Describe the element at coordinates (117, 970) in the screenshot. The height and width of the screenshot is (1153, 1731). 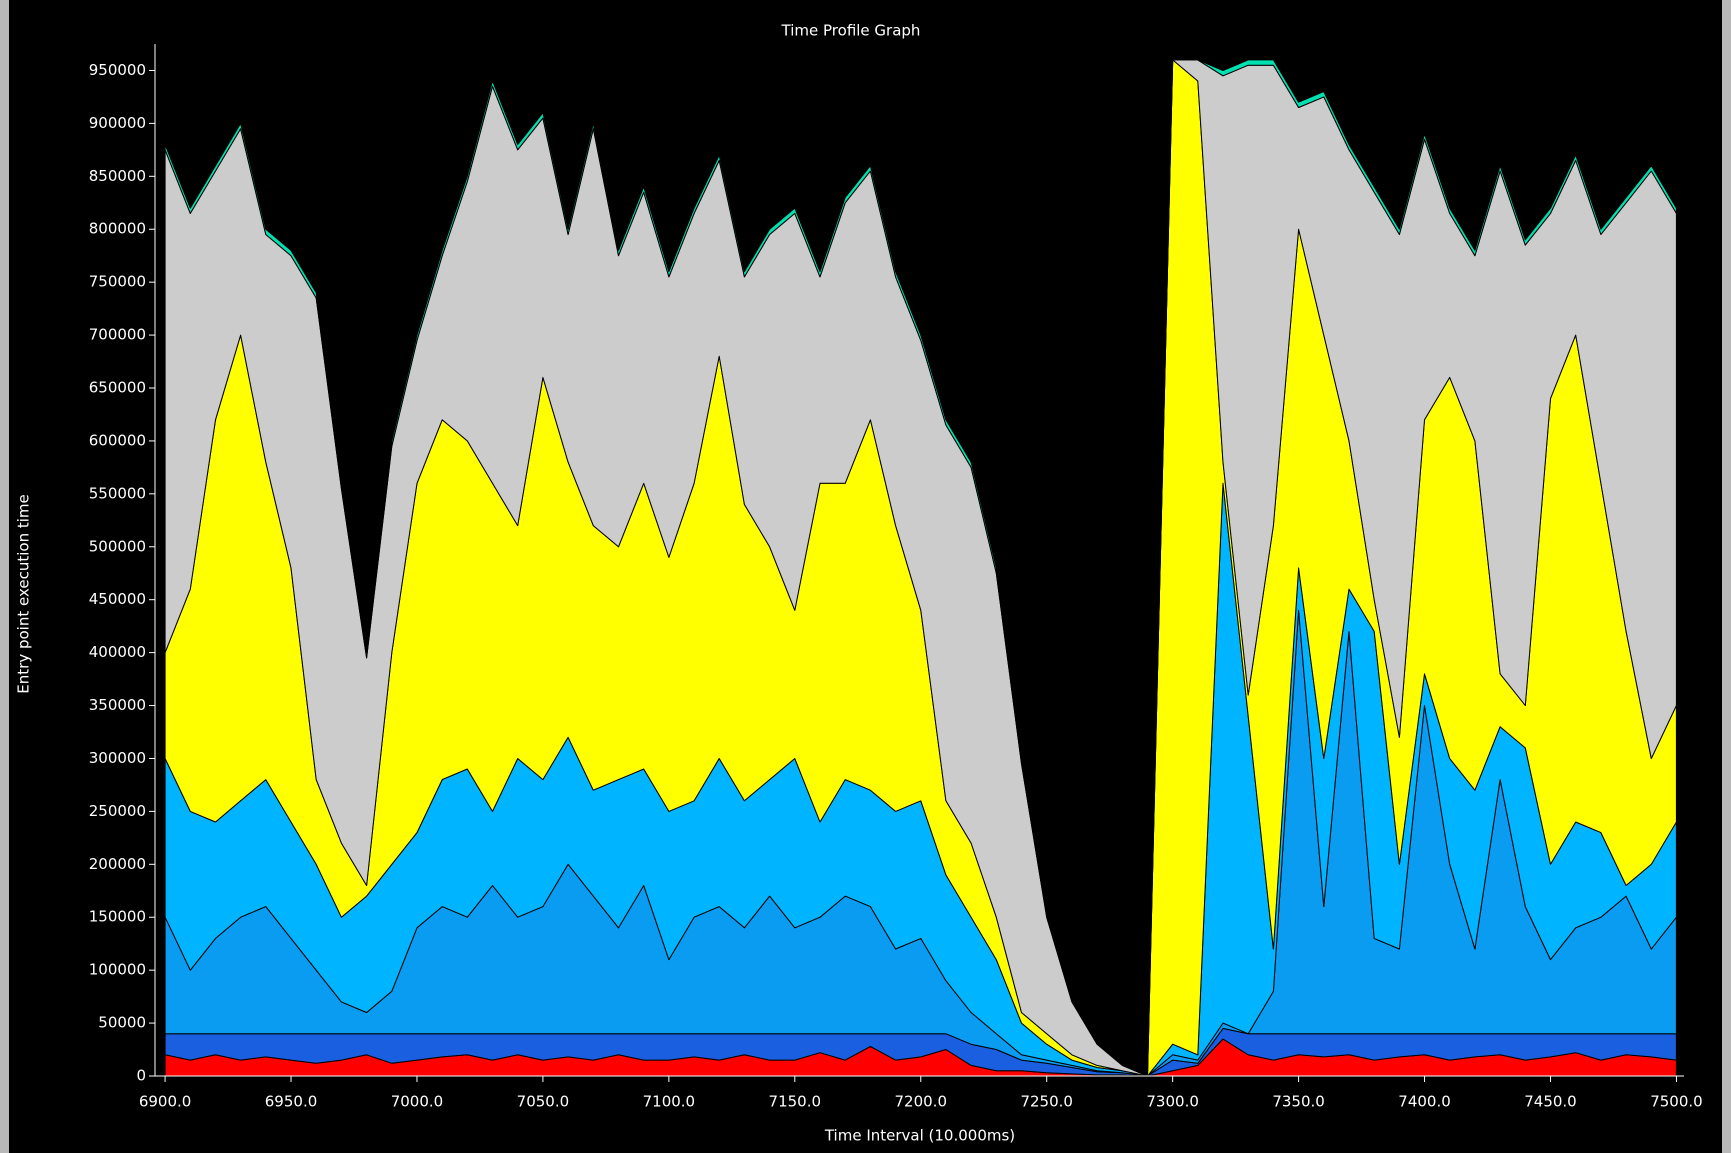
I see `y-tick-label: 100000` at that location.